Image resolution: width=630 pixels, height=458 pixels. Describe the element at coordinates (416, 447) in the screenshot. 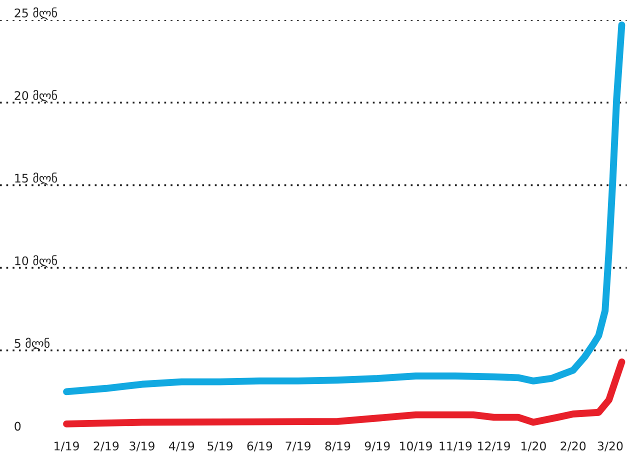

I see `x-tick-label: 10/19` at that location.